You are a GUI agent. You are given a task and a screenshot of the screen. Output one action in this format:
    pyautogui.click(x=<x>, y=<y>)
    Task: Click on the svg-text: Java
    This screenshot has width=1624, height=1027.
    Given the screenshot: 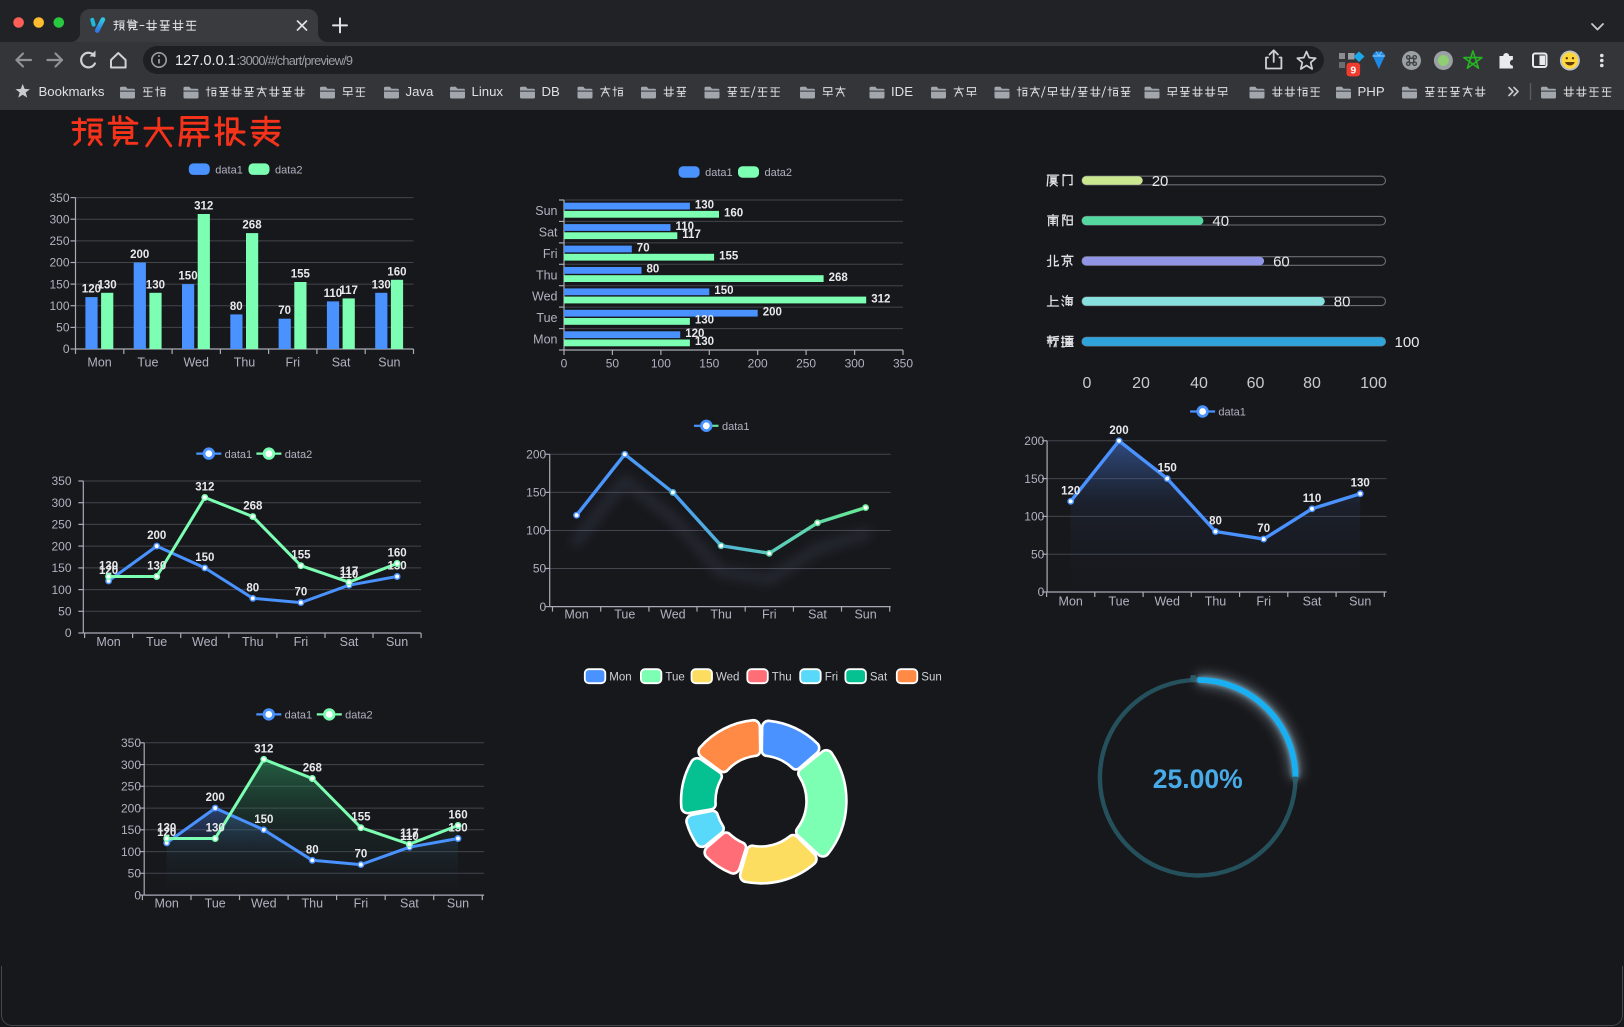 What is the action you would take?
    pyautogui.click(x=420, y=91)
    